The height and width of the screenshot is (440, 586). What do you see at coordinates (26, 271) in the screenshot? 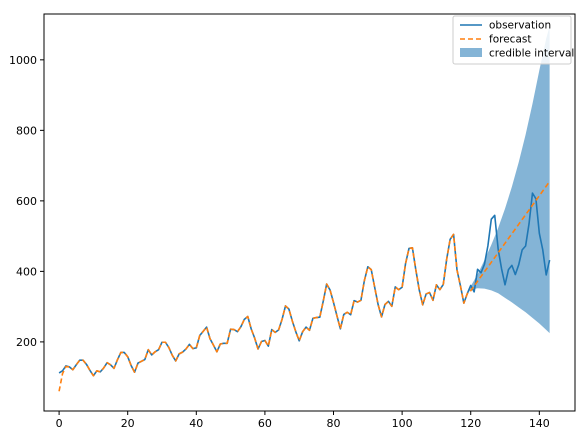
I see `y-tick-label: 400` at bounding box center [26, 271].